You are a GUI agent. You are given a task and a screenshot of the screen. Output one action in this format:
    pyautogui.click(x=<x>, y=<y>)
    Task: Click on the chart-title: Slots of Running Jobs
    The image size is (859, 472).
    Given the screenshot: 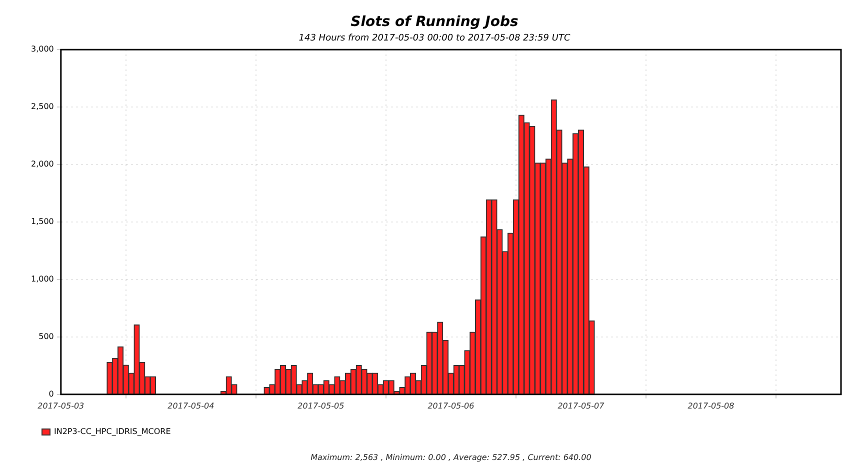 What is the action you would take?
    pyautogui.click(x=434, y=22)
    